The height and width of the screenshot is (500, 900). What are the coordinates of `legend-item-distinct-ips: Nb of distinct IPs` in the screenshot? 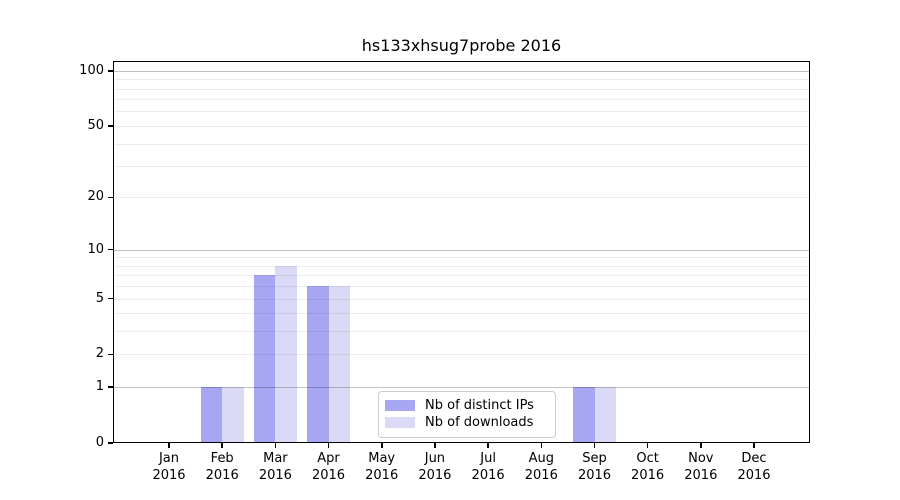 It's located at (470, 405).